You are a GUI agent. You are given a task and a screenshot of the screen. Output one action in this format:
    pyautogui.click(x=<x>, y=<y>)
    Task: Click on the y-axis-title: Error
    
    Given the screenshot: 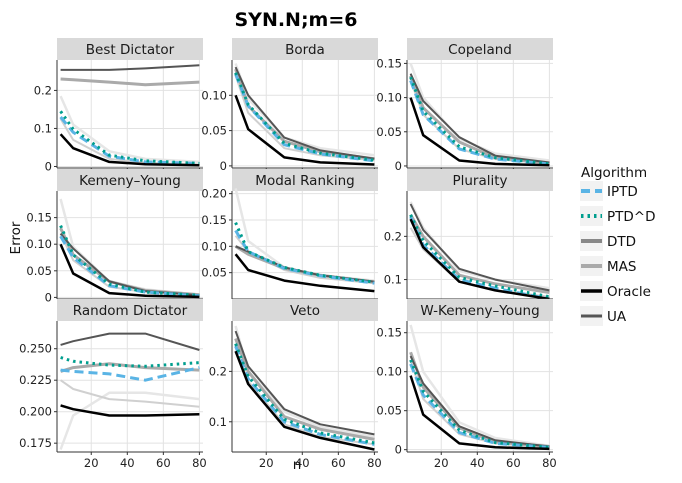 What is the action you would take?
    pyautogui.click(x=16, y=237)
    